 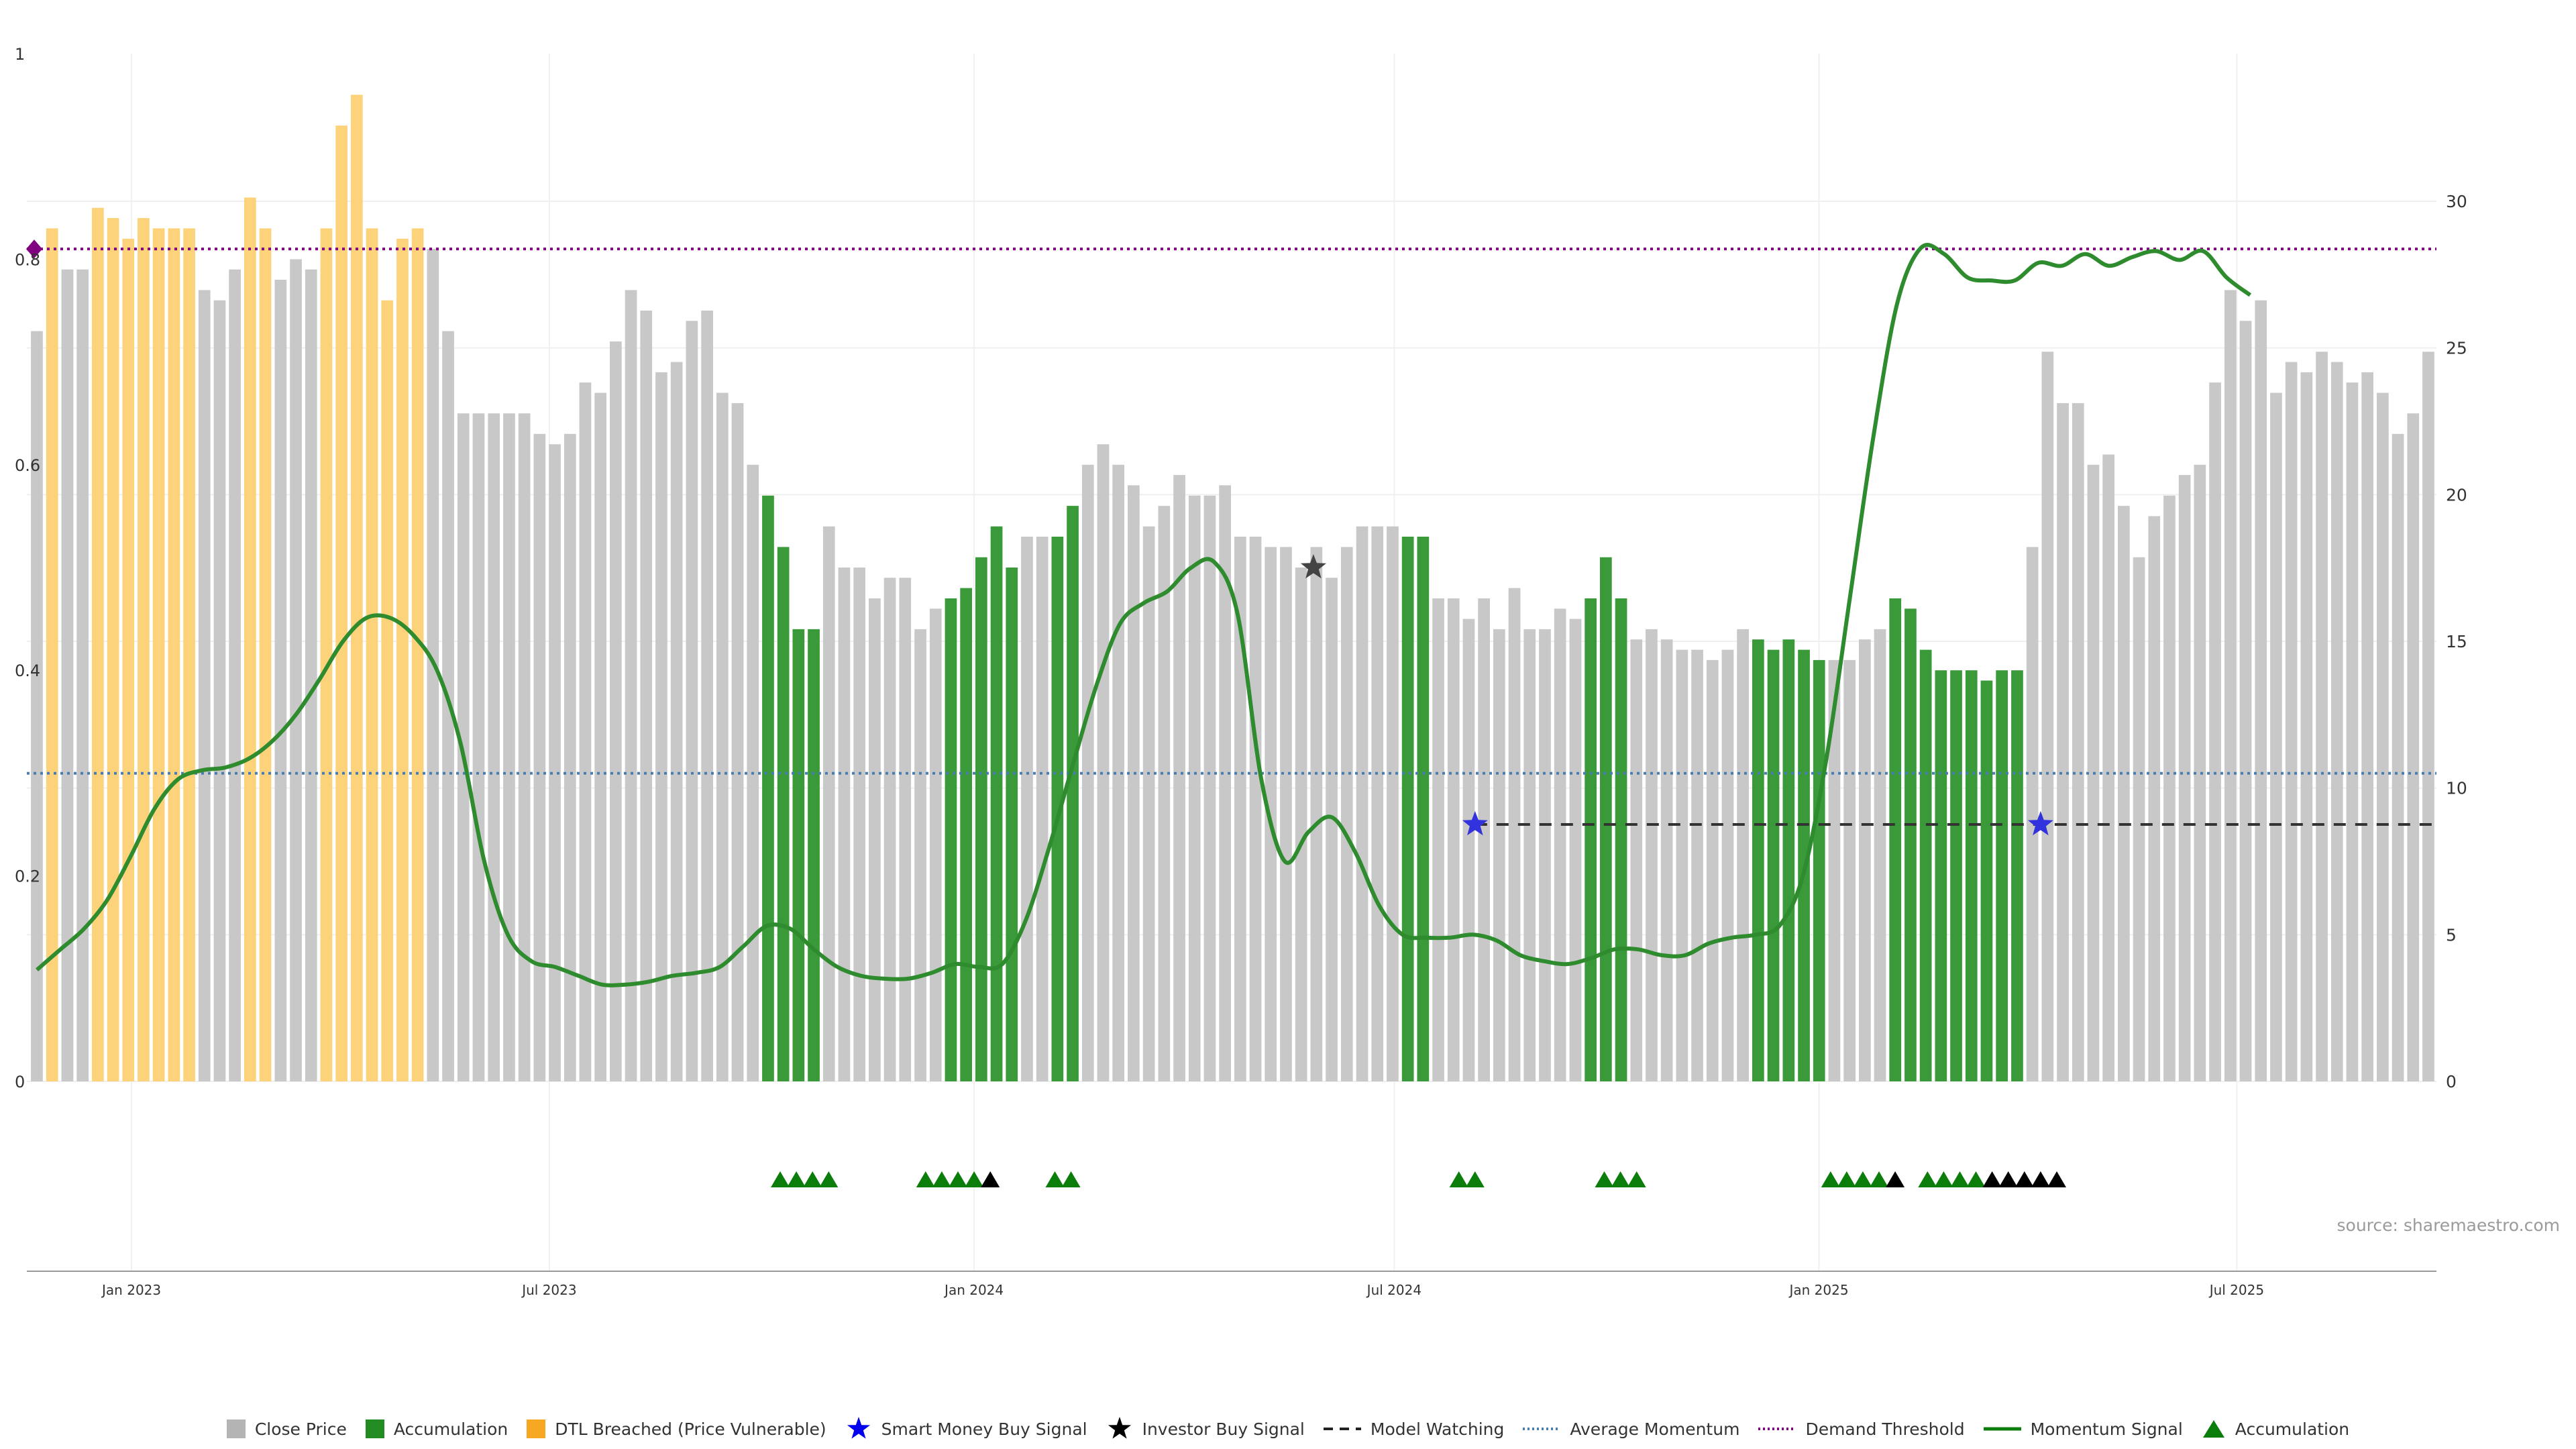 What do you see at coordinates (20, 1082) in the screenshot?
I see `left-axis-tick-label: 0` at bounding box center [20, 1082].